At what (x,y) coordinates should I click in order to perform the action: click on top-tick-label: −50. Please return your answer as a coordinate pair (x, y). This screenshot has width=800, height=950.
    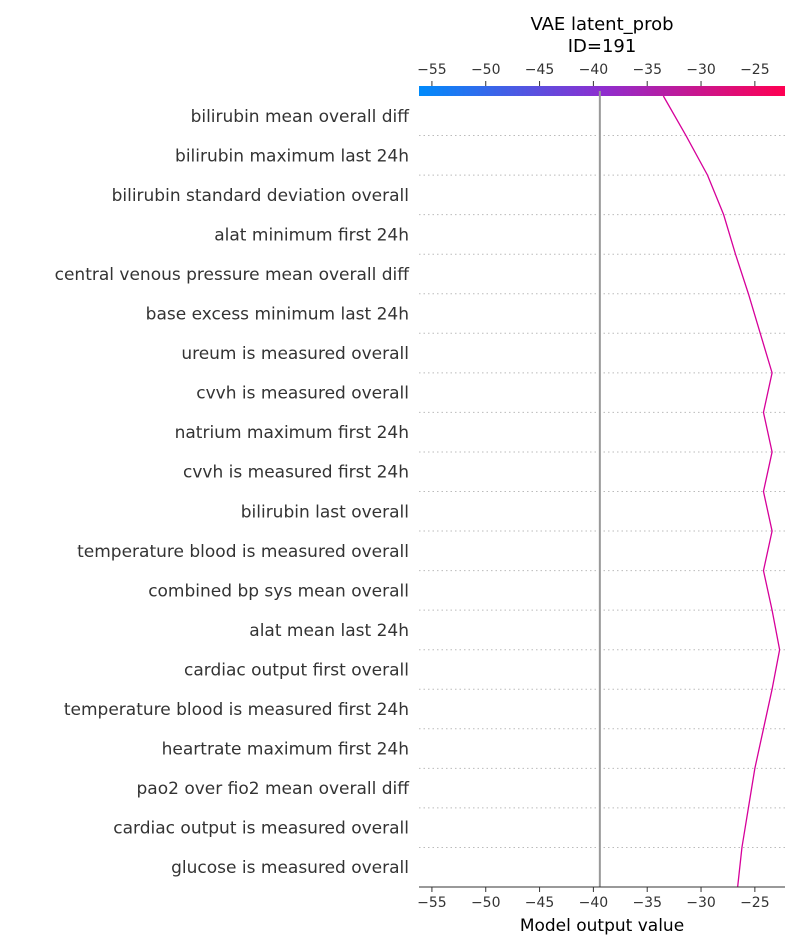
    Looking at the image, I should click on (486, 70).